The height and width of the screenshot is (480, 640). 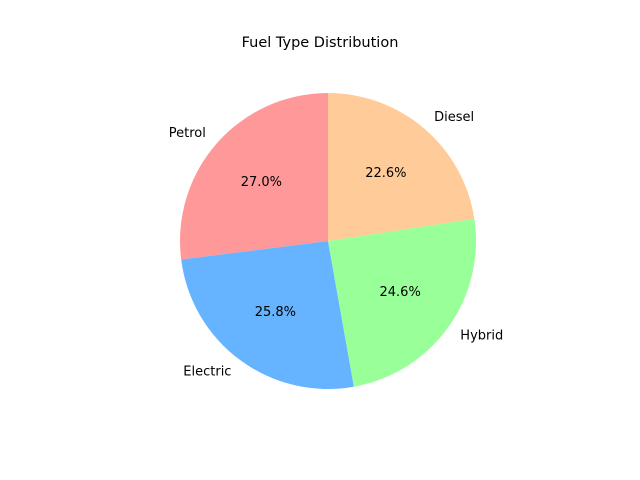 I want to click on slice-label-electric: Electric, so click(x=207, y=372).